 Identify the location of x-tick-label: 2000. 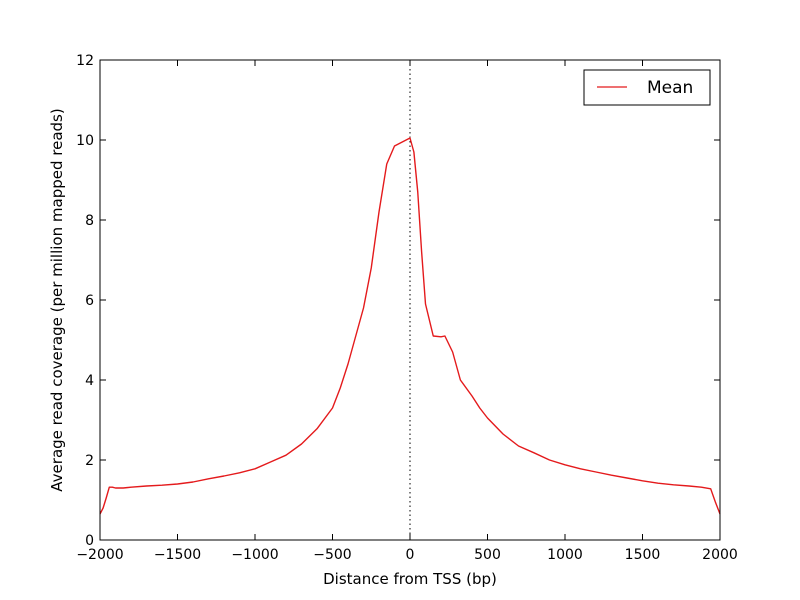
(720, 555).